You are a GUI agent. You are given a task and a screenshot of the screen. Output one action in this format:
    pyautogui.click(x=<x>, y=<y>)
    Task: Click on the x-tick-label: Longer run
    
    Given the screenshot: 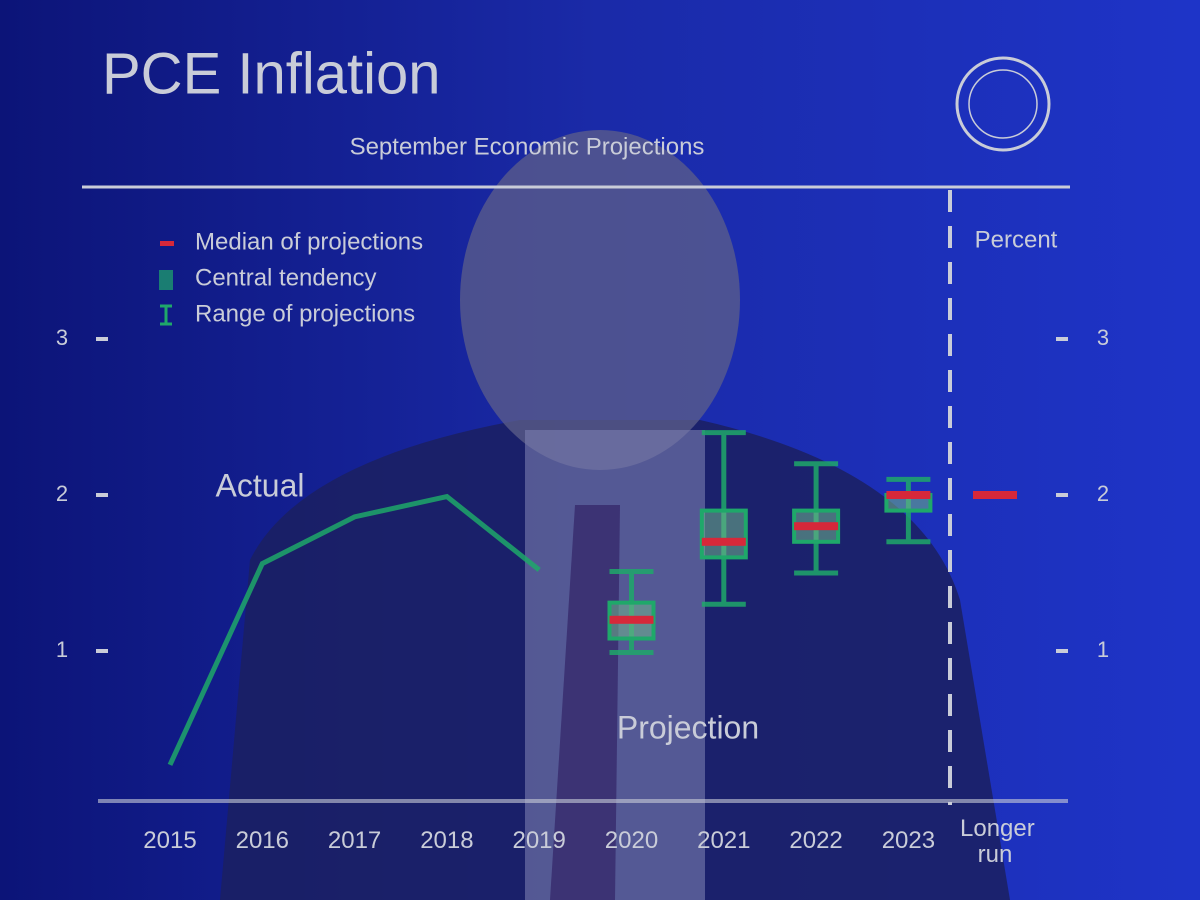 What is the action you would take?
    pyautogui.click(x=997, y=841)
    